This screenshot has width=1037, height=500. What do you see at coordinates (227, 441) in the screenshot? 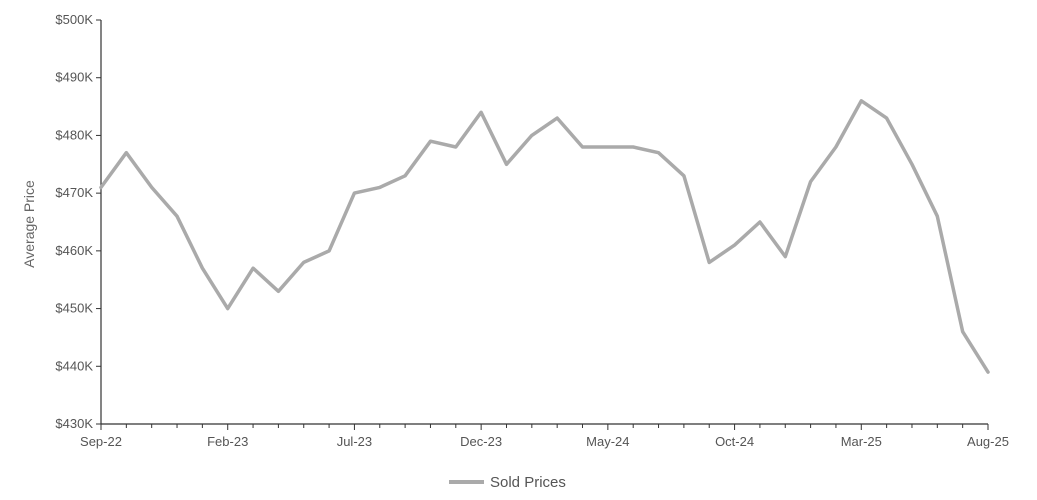
I see `x-tick-label: Feb-23` at bounding box center [227, 441].